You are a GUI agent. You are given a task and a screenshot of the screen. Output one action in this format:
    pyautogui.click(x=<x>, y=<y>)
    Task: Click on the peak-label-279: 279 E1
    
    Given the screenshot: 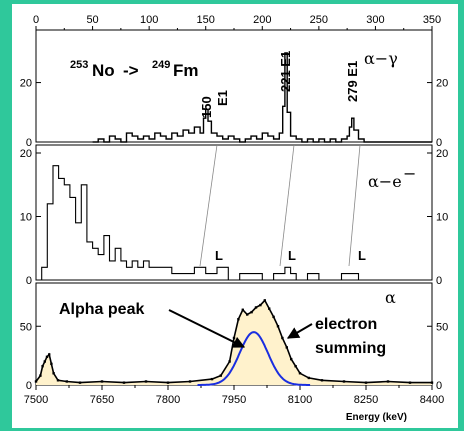 What is the action you would take?
    pyautogui.click(x=352, y=81)
    